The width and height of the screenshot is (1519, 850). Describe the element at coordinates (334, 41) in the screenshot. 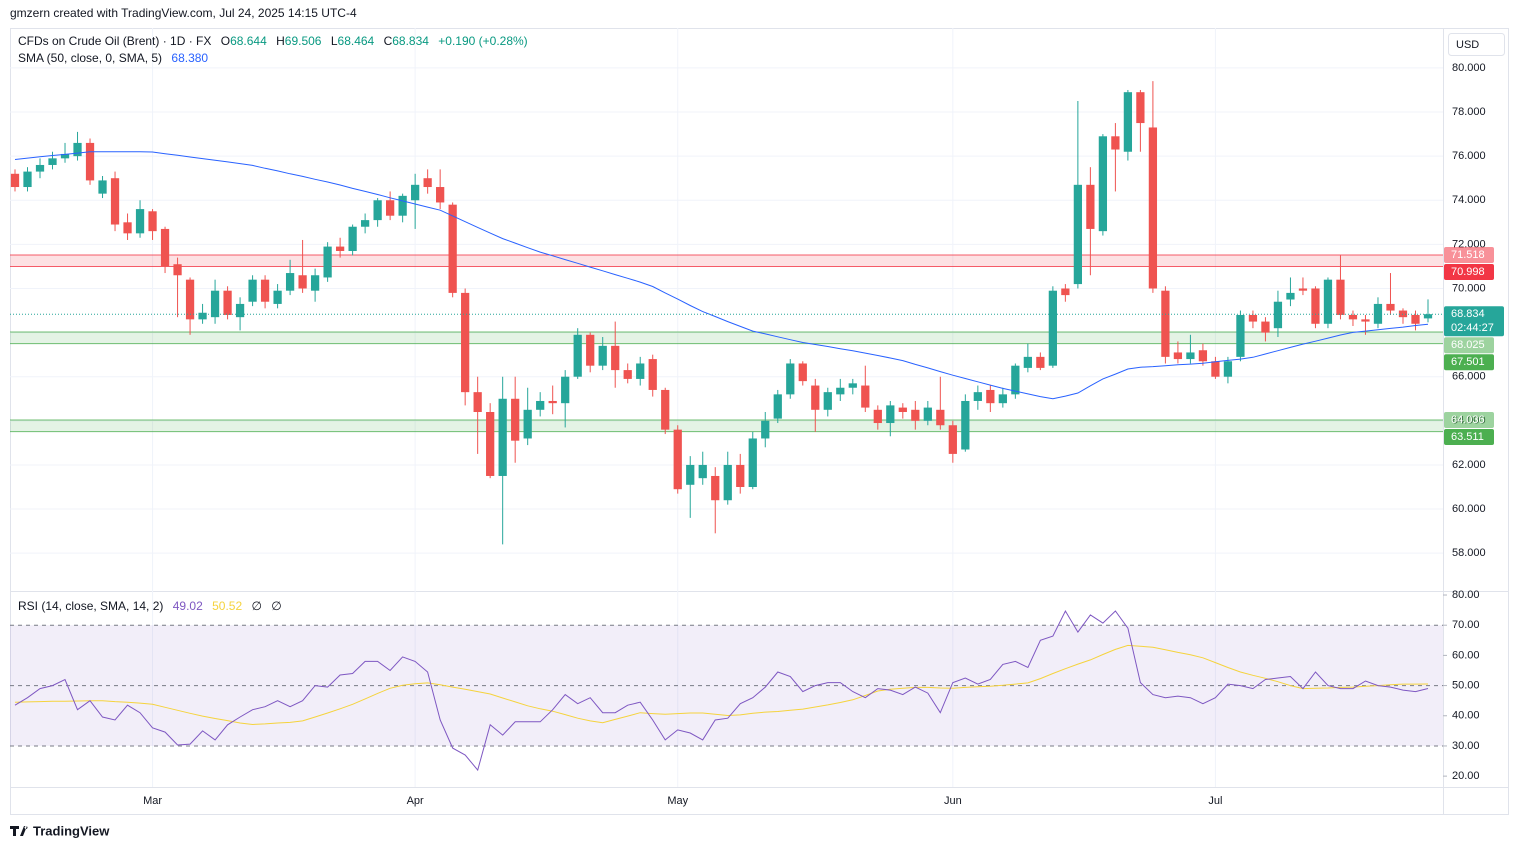

I see `ohlc-letter: L` at that location.